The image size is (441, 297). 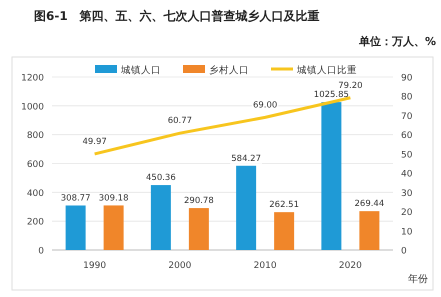 I want to click on y2-tick-label: 0, so click(x=404, y=251).